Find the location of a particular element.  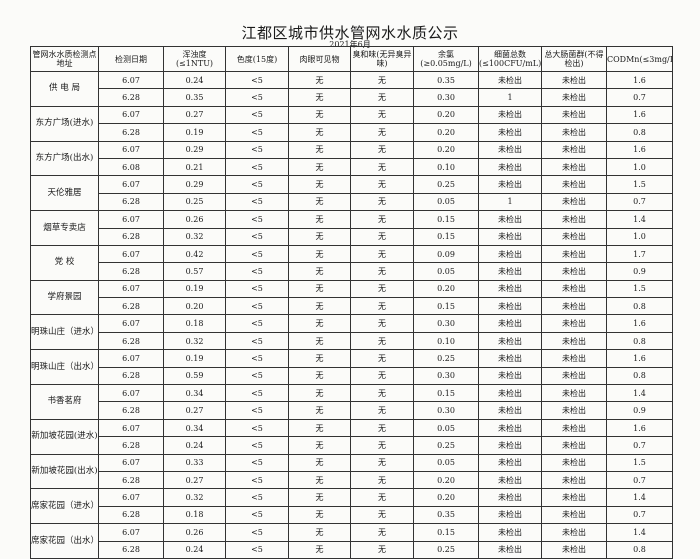

site-name: 席家花园（出水） is located at coordinates (64, 541).